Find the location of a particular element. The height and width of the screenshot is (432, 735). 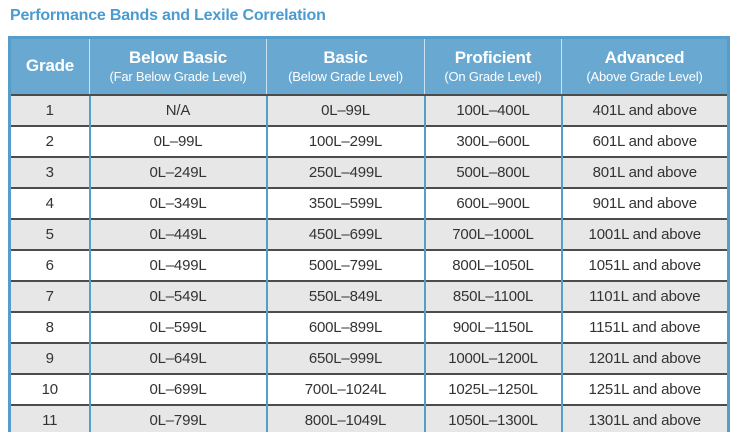

column-header-label: Grade is located at coordinates (50, 66).